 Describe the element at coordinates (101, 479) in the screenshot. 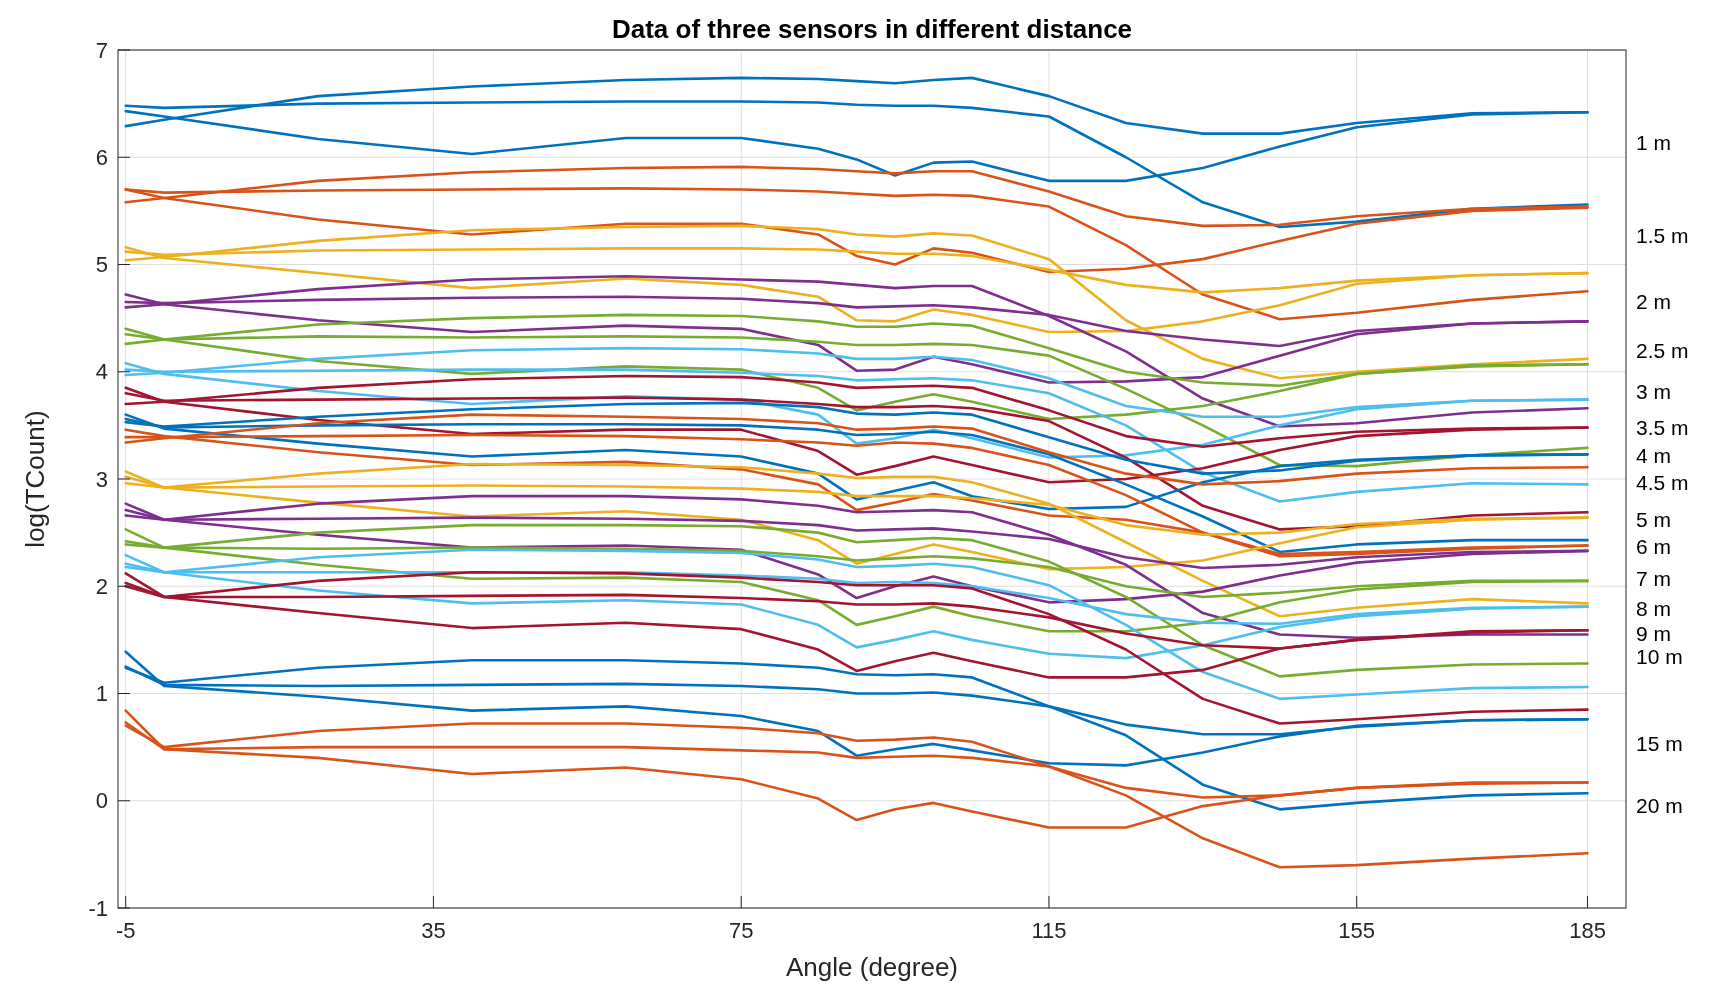

I see `y-tick-label: 3` at that location.